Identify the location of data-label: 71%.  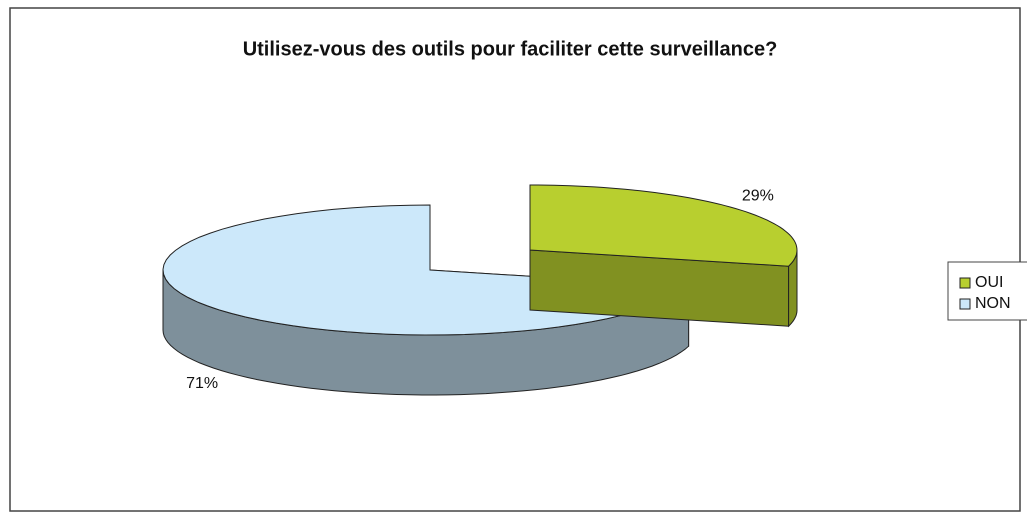
(202, 383).